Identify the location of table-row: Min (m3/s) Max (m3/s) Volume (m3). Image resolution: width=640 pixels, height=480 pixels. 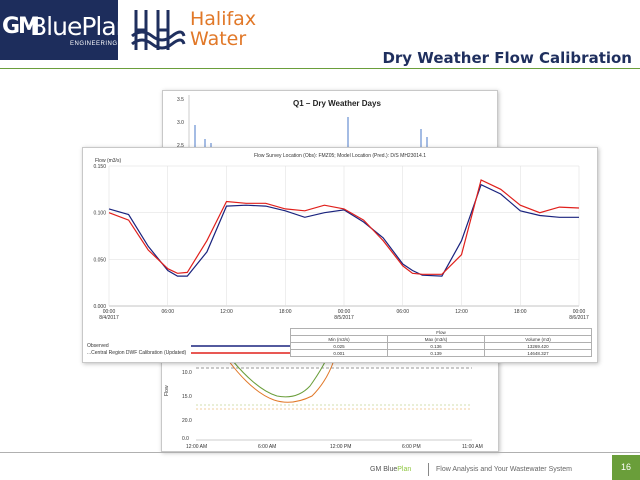
(441, 339).